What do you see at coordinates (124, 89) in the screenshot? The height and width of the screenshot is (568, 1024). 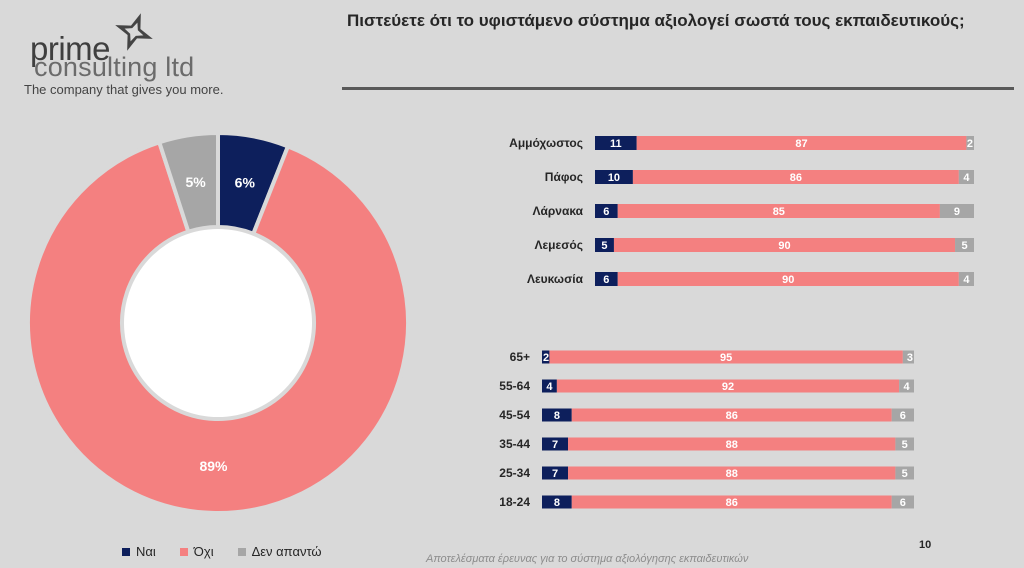 I see `logo-tagline: The company that gives you more.` at bounding box center [124, 89].